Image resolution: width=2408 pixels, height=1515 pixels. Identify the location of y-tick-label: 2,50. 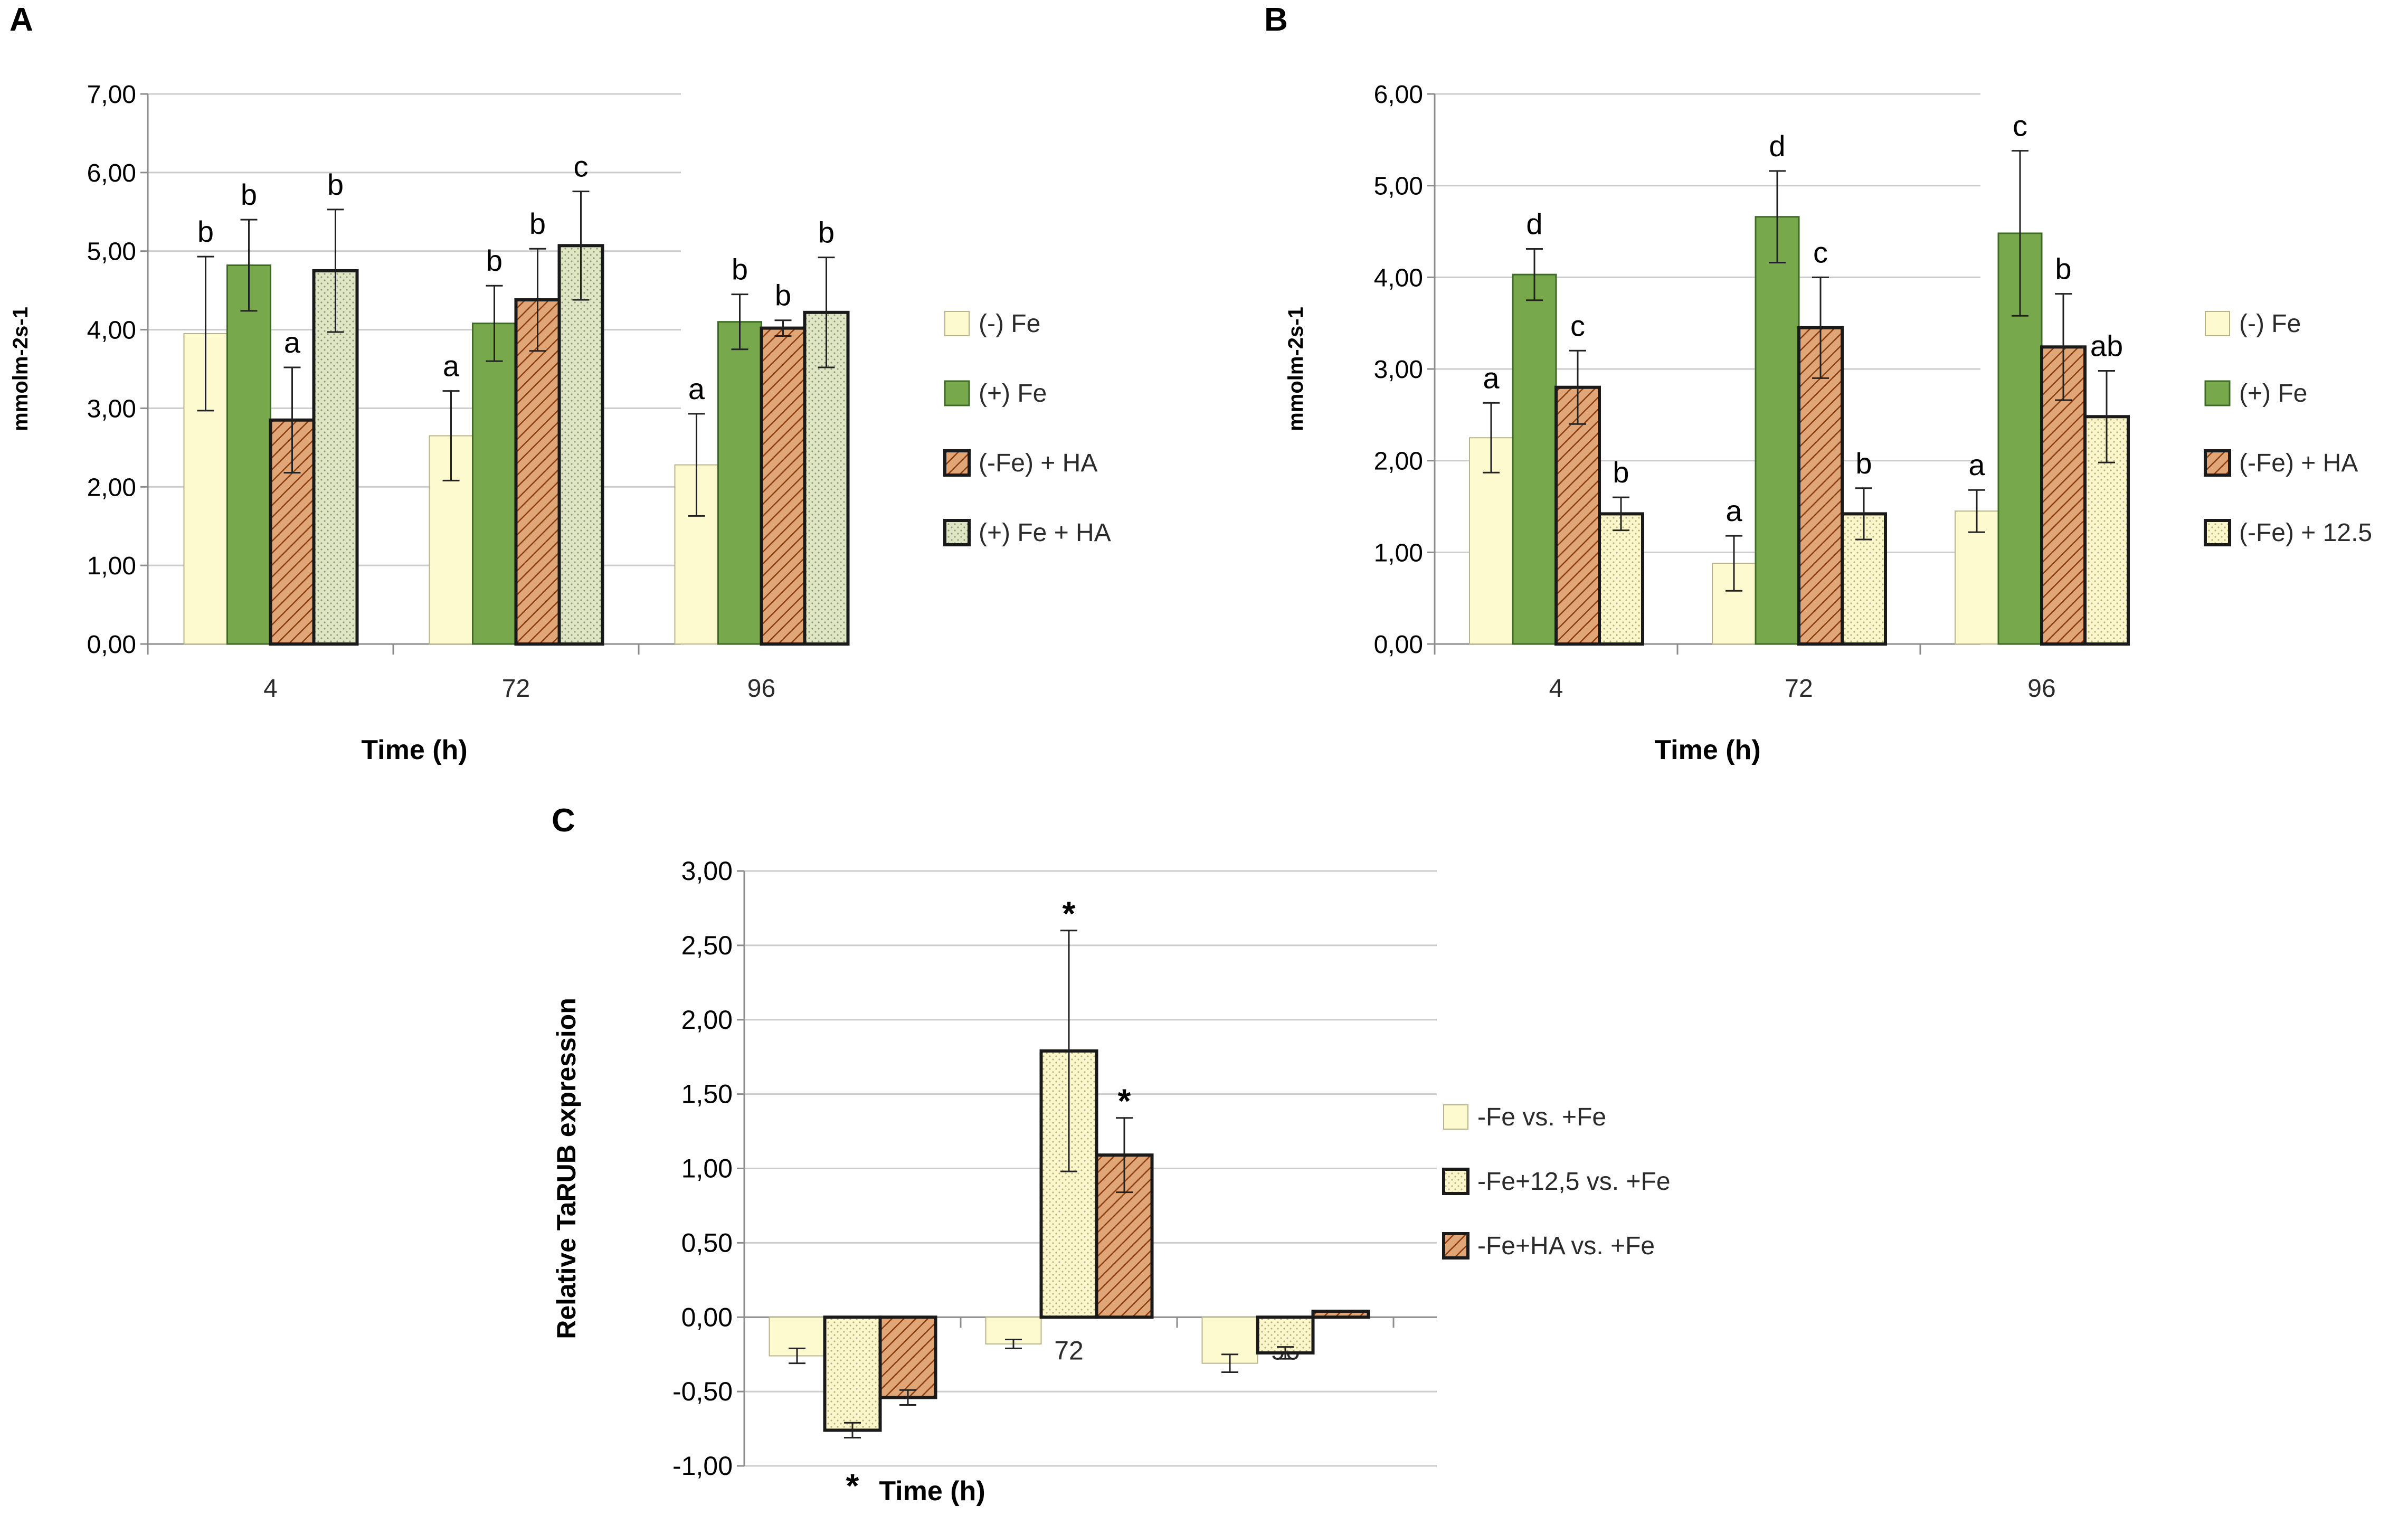
(707, 945).